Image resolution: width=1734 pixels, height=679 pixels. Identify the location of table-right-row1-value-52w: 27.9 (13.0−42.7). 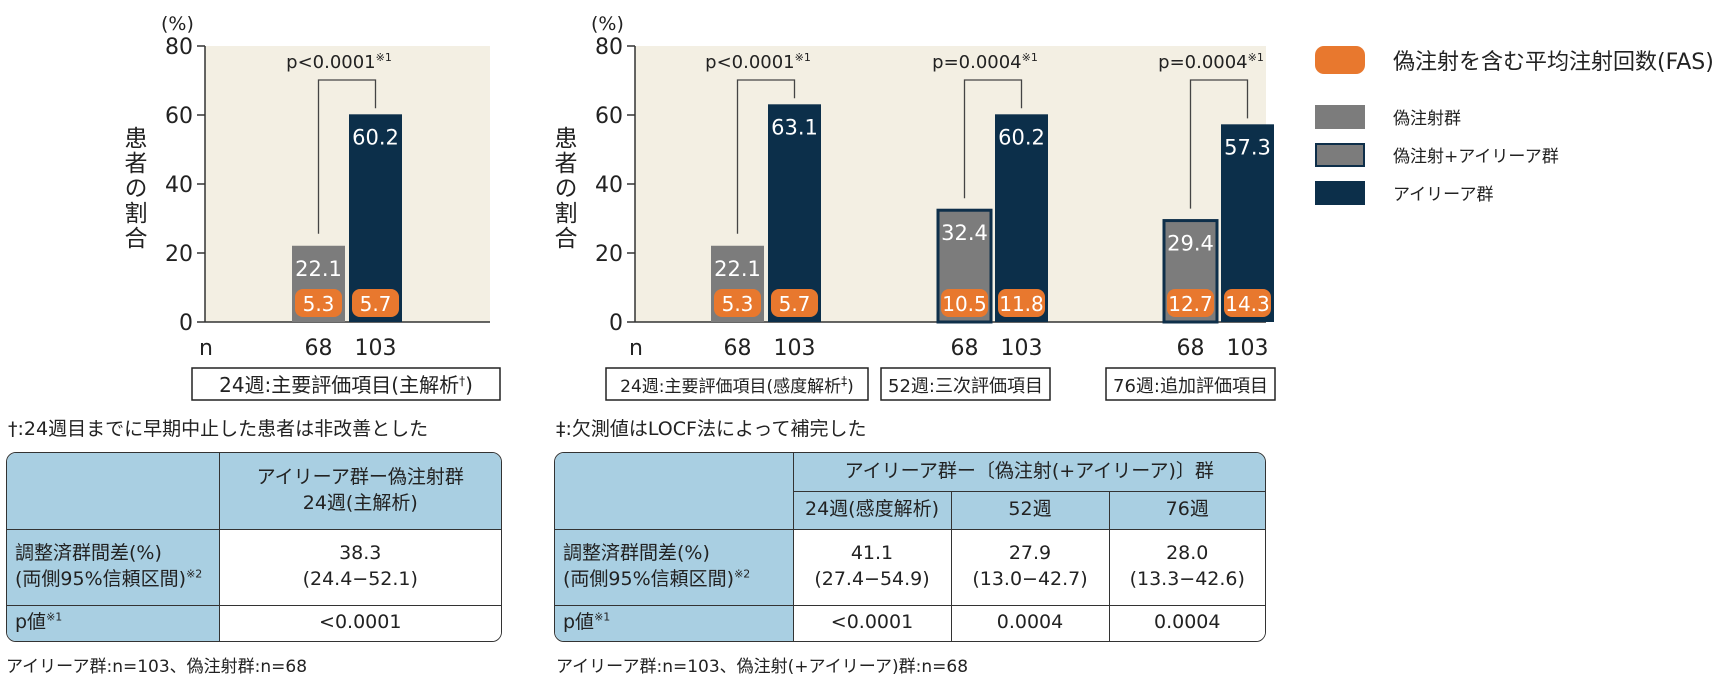
(1030, 567).